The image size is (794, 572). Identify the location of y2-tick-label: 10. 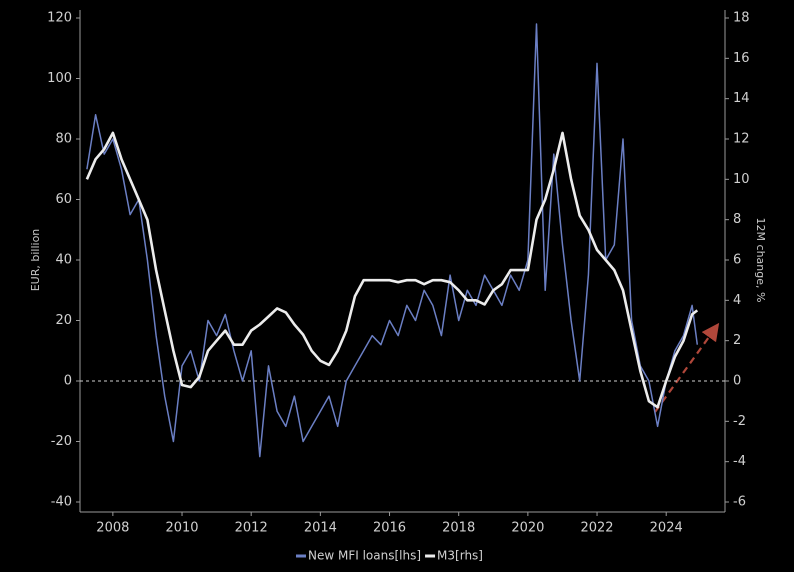
(741, 179).